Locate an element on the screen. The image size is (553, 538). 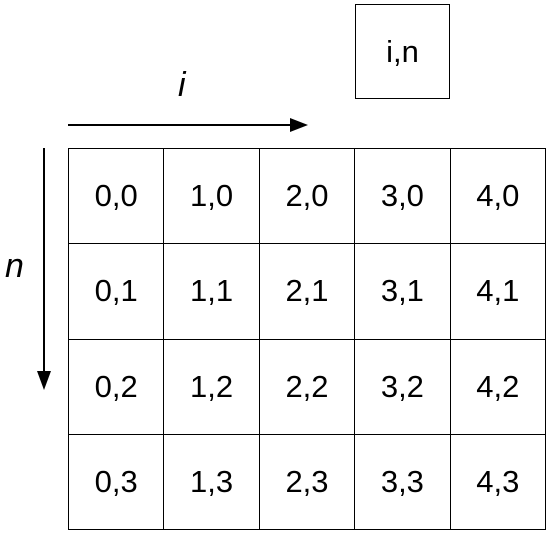
legend-label: i,n is located at coordinates (402, 51).